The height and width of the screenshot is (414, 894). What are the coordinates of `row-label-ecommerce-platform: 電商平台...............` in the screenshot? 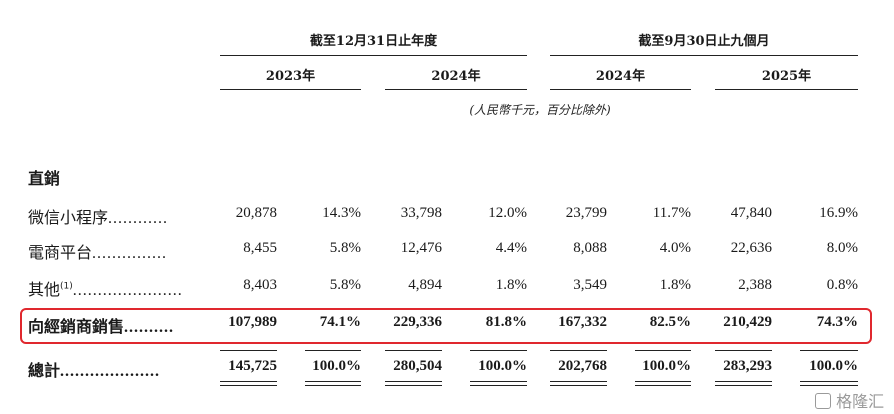 It's located at (97, 251).